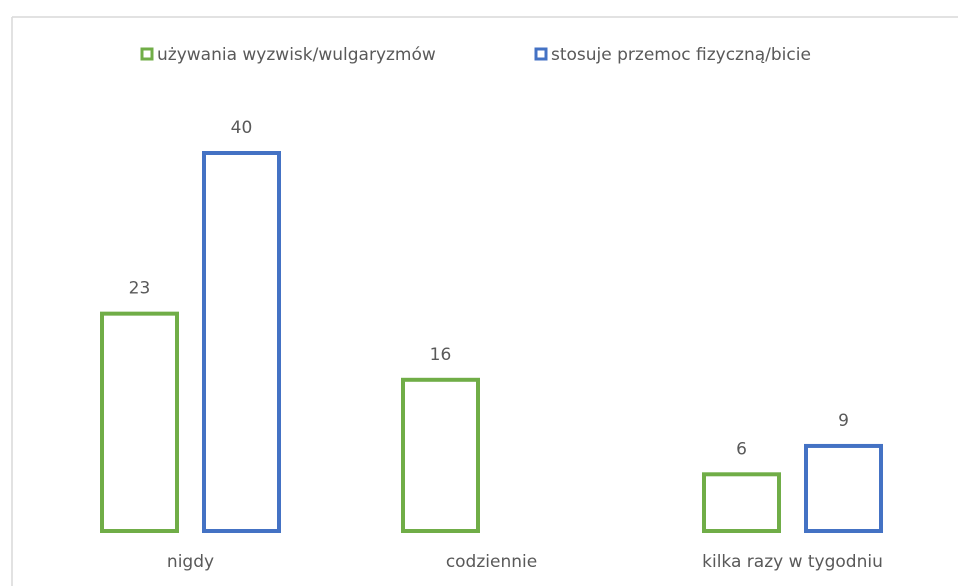  I want to click on x-tick-label: nigdy, so click(190, 562).